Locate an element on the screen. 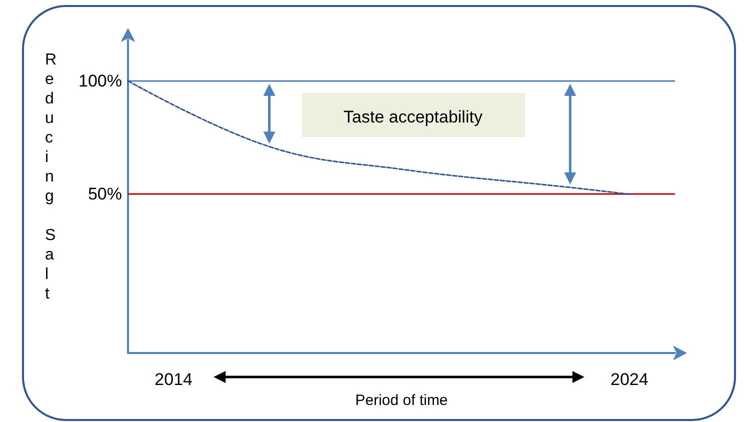 This screenshot has height=422, width=744. x-tick-label: 2024 is located at coordinates (629, 379).